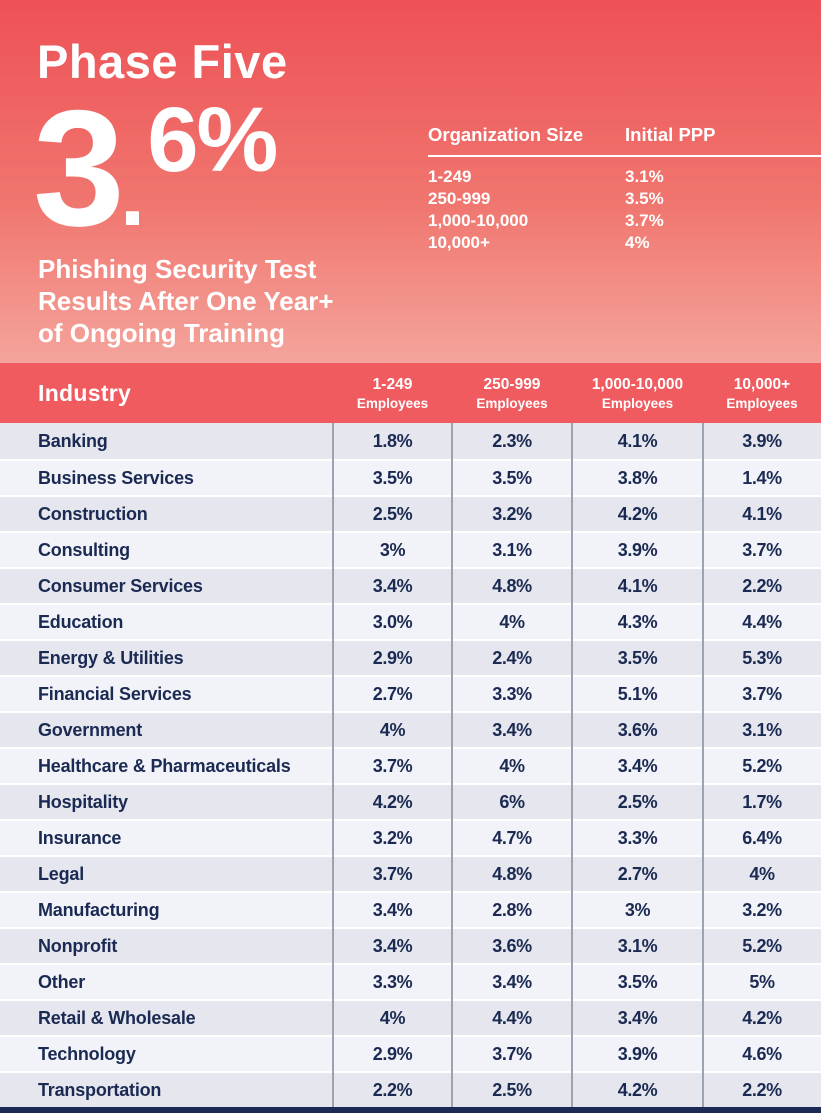  What do you see at coordinates (410, 585) in the screenshot?
I see `table-row: Consumer Services 3.4% 4.8% 4.1% 2.2%` at bounding box center [410, 585].